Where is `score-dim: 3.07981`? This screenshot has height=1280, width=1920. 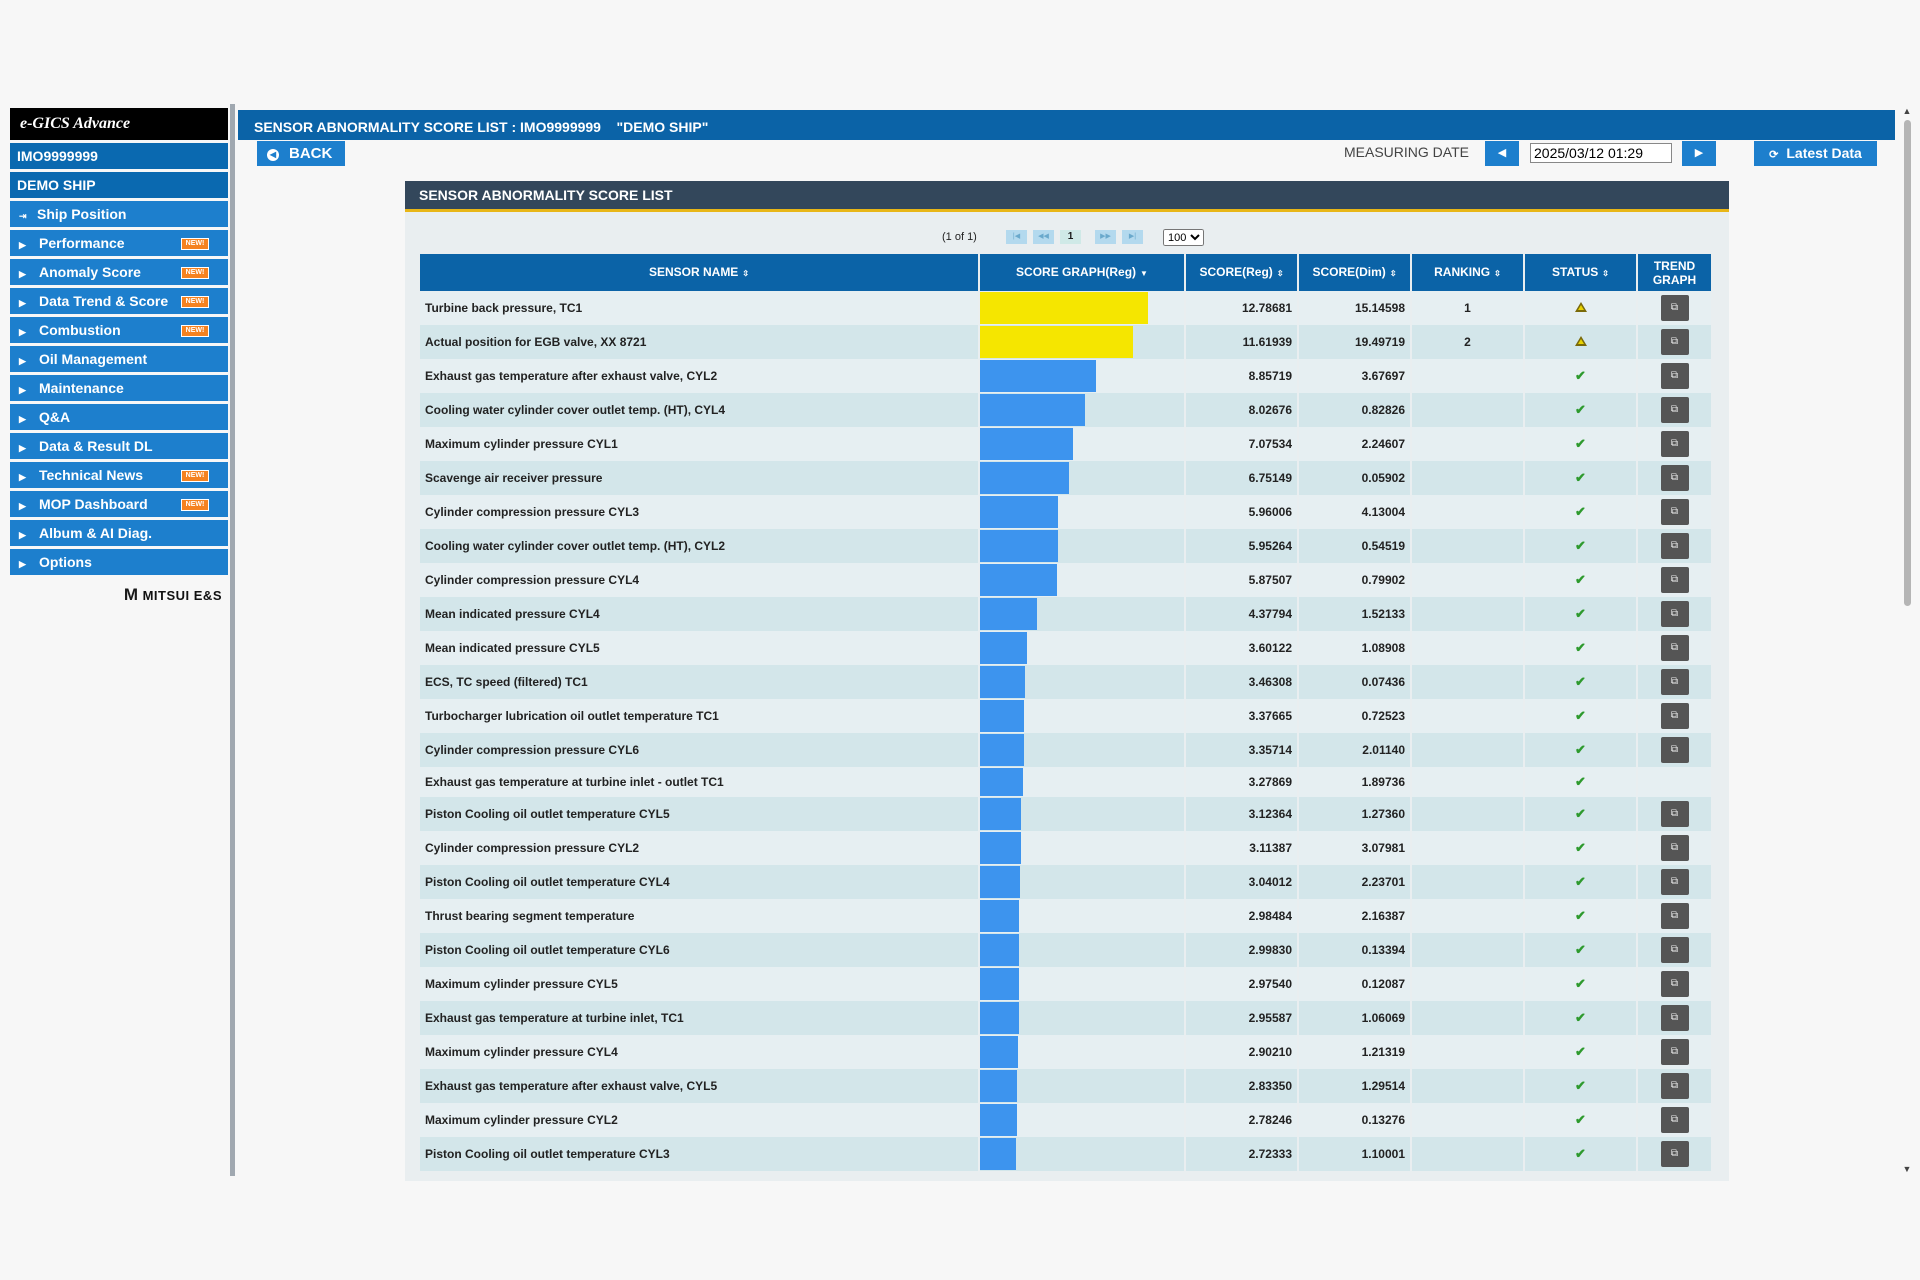
score-dim: 3.07981 is located at coordinates (1355, 848).